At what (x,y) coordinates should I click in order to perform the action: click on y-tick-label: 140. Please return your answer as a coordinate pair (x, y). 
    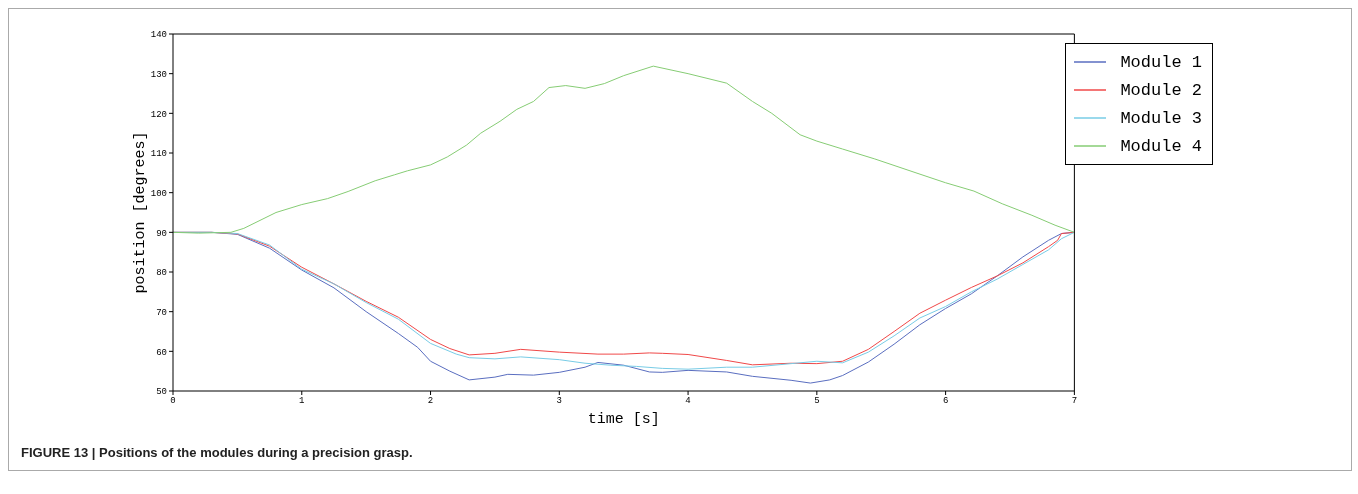
    Looking at the image, I should click on (158, 35).